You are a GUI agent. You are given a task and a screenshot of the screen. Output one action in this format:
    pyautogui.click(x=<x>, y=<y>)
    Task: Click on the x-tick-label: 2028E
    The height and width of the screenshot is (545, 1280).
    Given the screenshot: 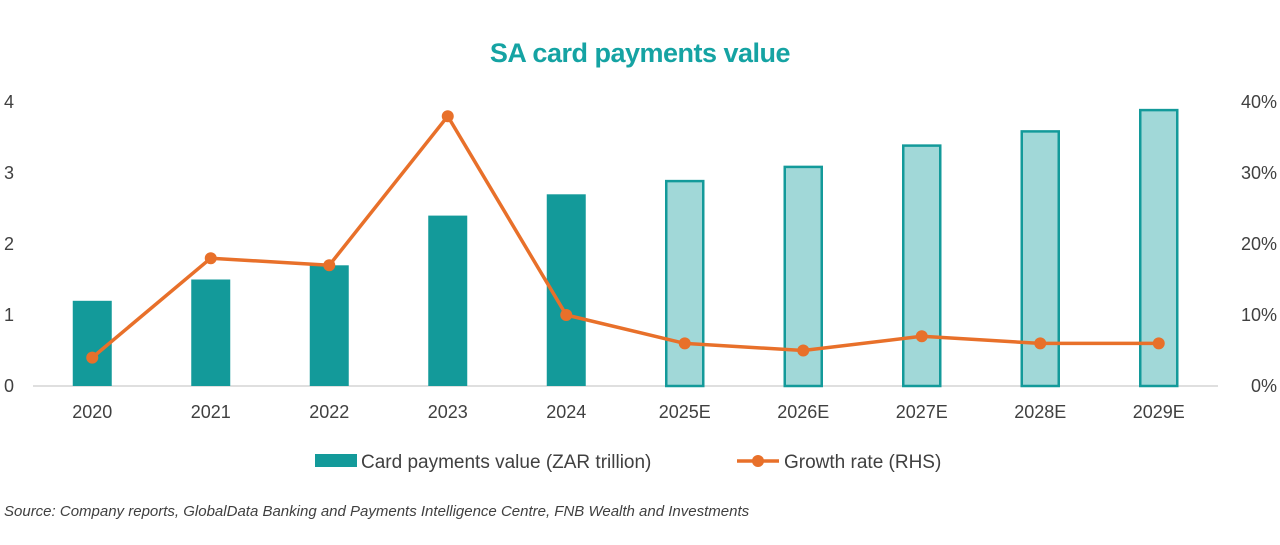 What is the action you would take?
    pyautogui.click(x=1040, y=412)
    